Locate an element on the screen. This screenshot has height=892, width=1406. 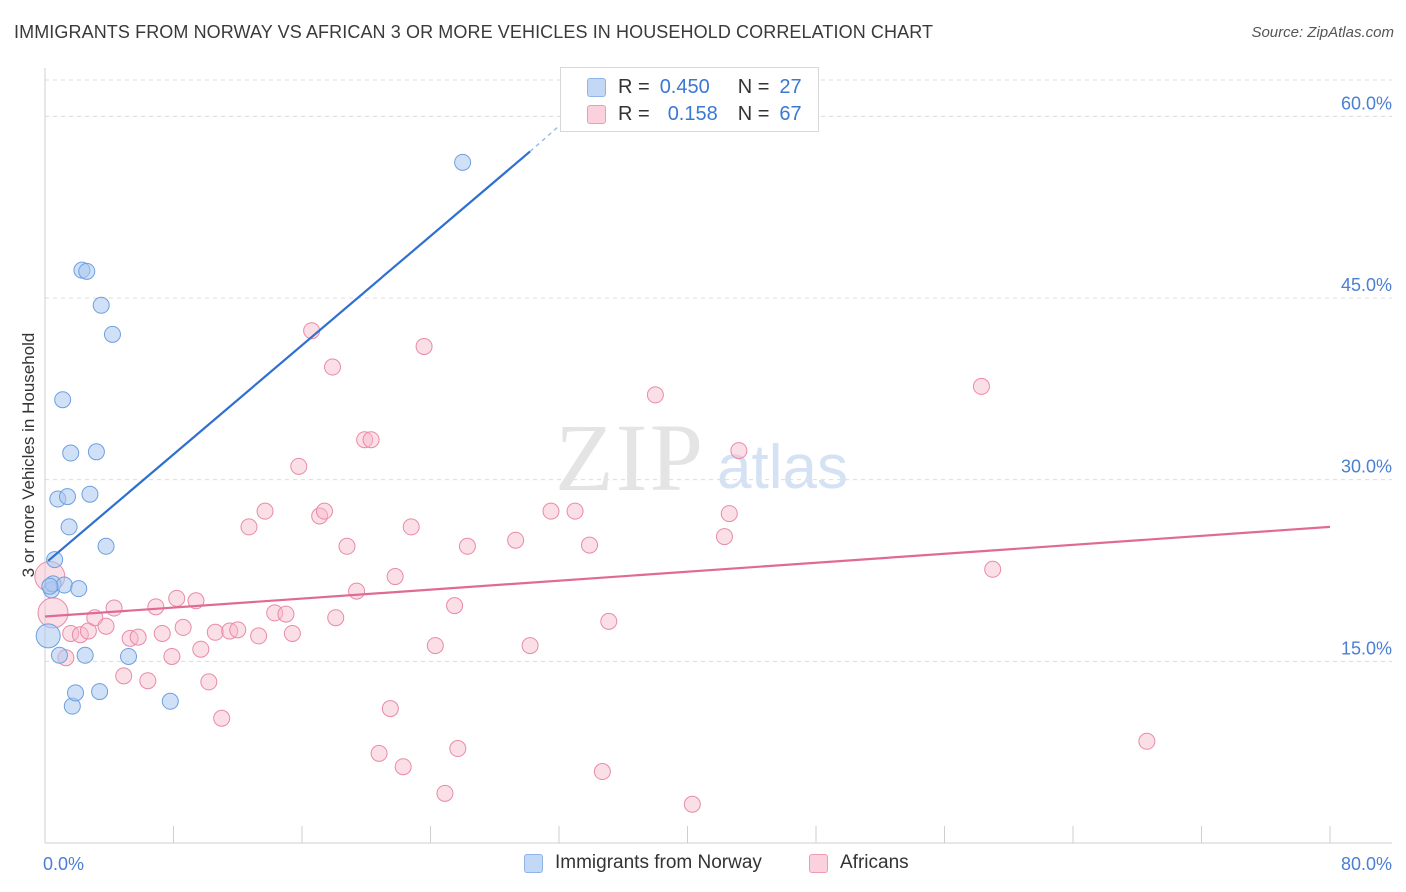
legend-r-value: 0.450 is located at coordinates (684, 86).